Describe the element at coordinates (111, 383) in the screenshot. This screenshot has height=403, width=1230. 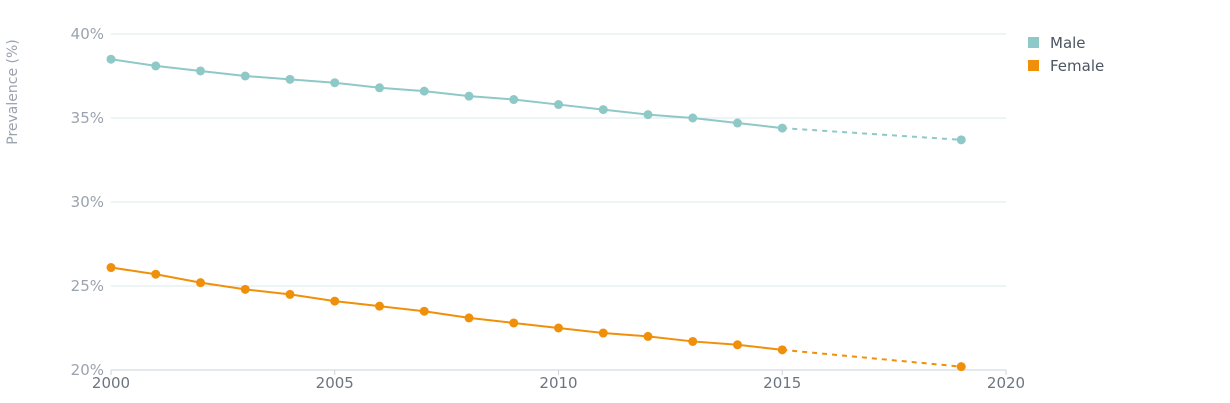
I see `x-tick-label: 2000` at that location.